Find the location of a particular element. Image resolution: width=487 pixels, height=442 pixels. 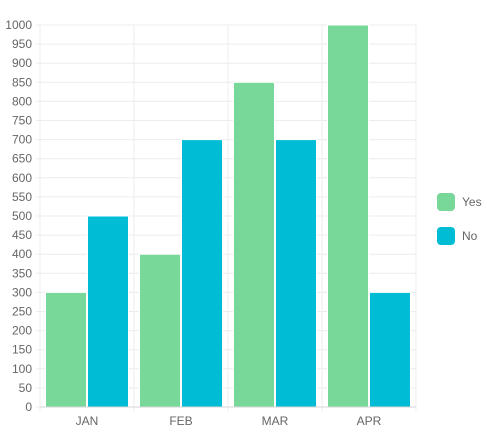

legend-swatch-yes is located at coordinates (446, 202).